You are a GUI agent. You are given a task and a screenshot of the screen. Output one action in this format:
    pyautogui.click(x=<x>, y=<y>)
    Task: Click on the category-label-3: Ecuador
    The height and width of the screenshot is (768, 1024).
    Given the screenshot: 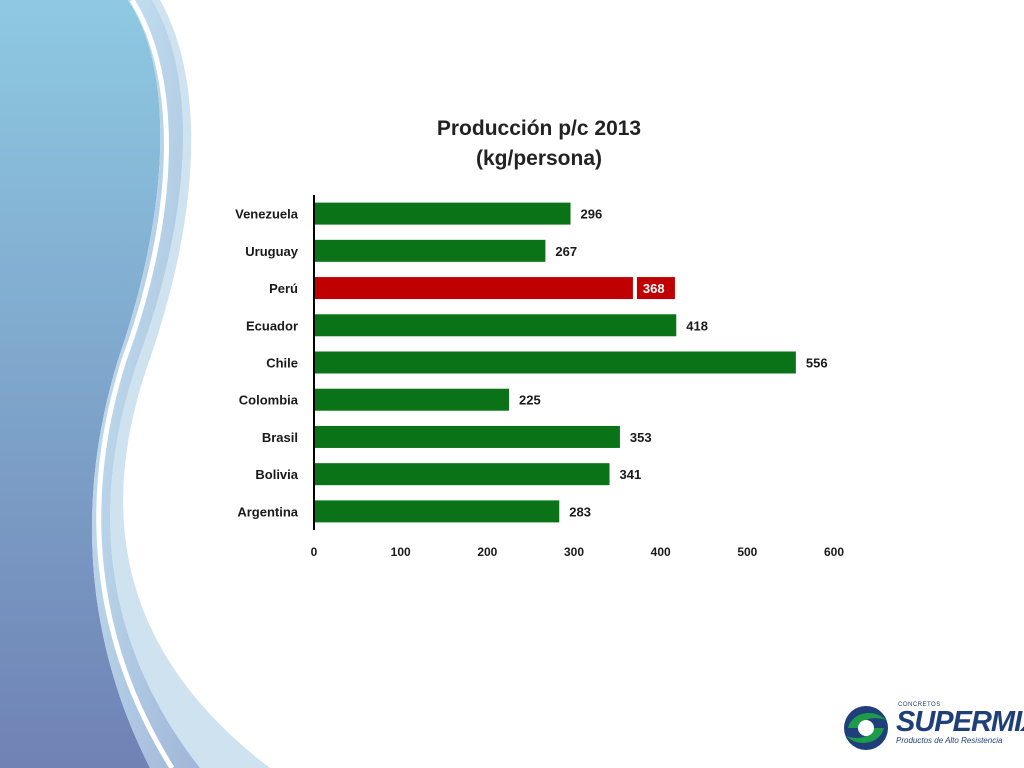 What is the action you would take?
    pyautogui.click(x=272, y=325)
    